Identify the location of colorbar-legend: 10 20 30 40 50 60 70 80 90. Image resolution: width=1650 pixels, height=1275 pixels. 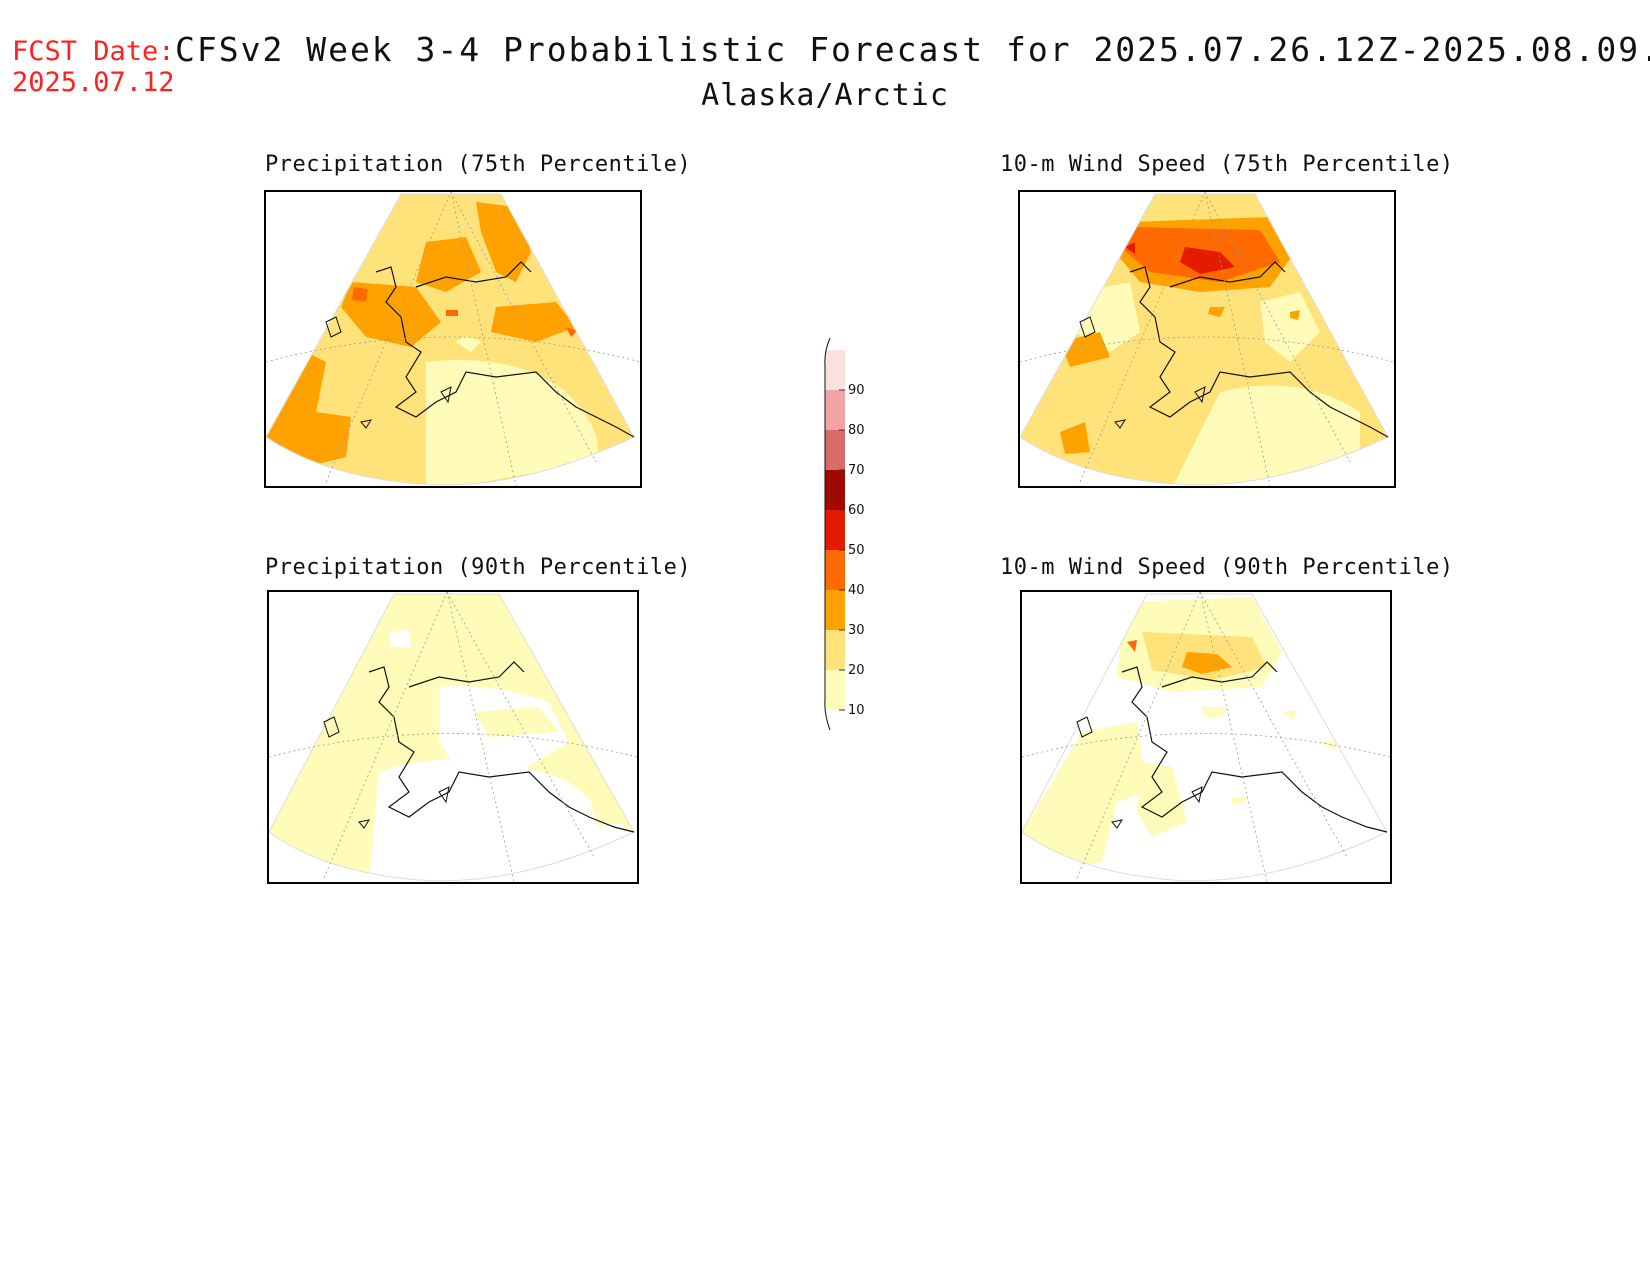
(844, 534).